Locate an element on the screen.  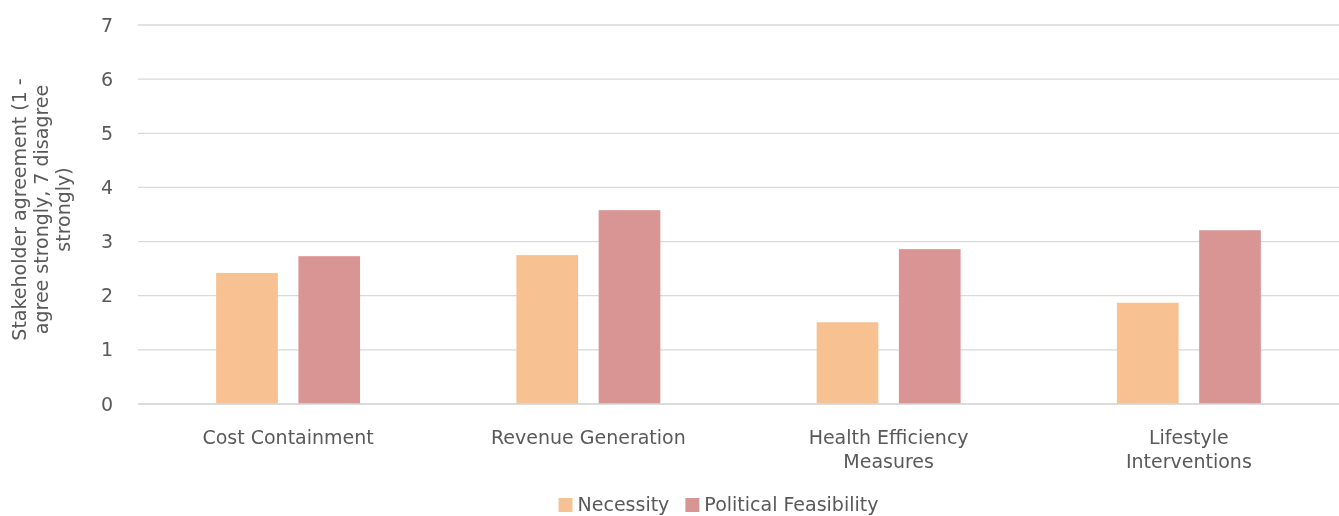
y-tick-label: 0 is located at coordinates (106, 403).